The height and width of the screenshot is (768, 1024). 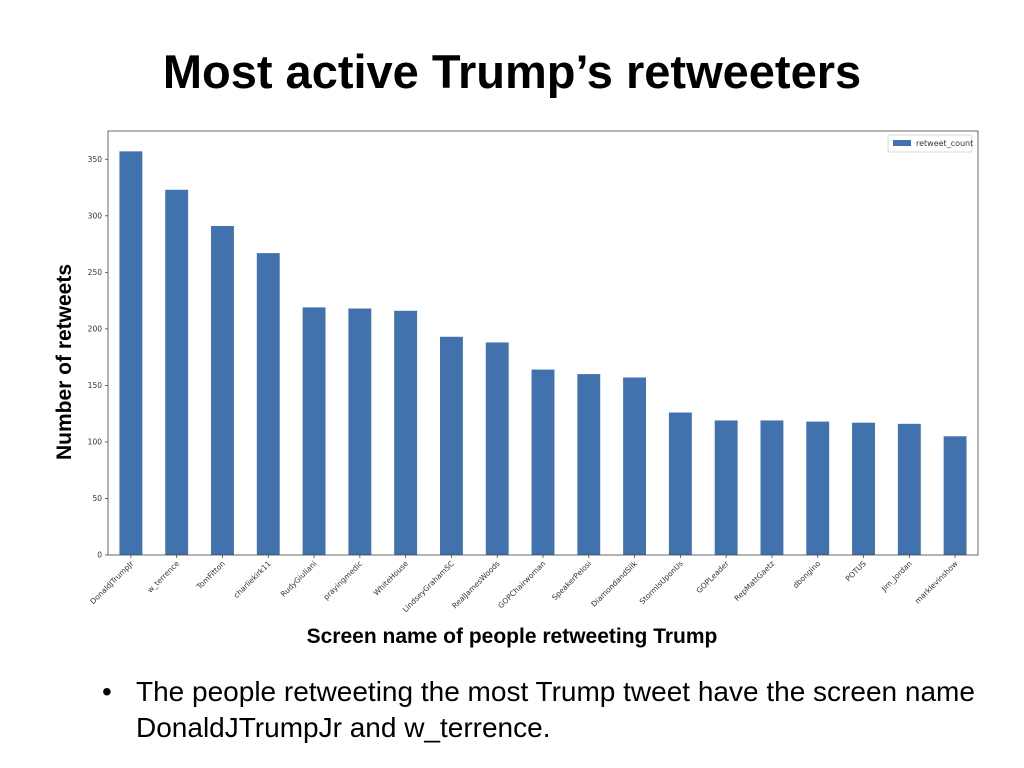 What do you see at coordinates (497, 448) in the screenshot?
I see `bar-RealJamesWoods` at bounding box center [497, 448].